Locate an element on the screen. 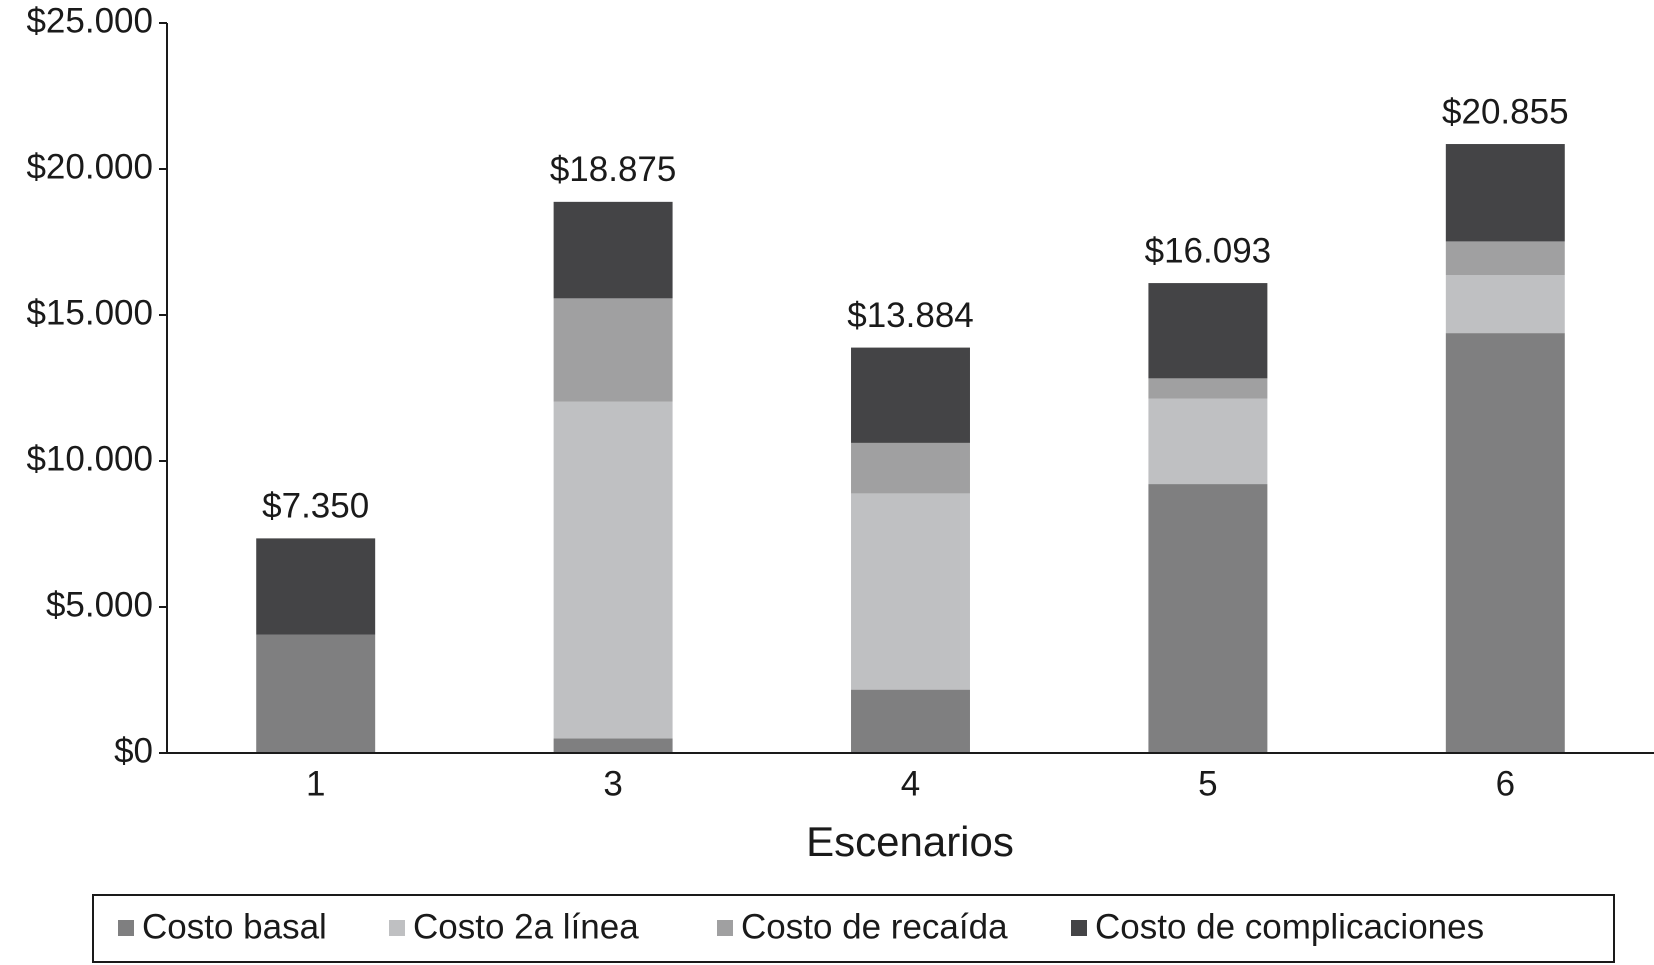  total-label: $13.884 is located at coordinates (910, 315).